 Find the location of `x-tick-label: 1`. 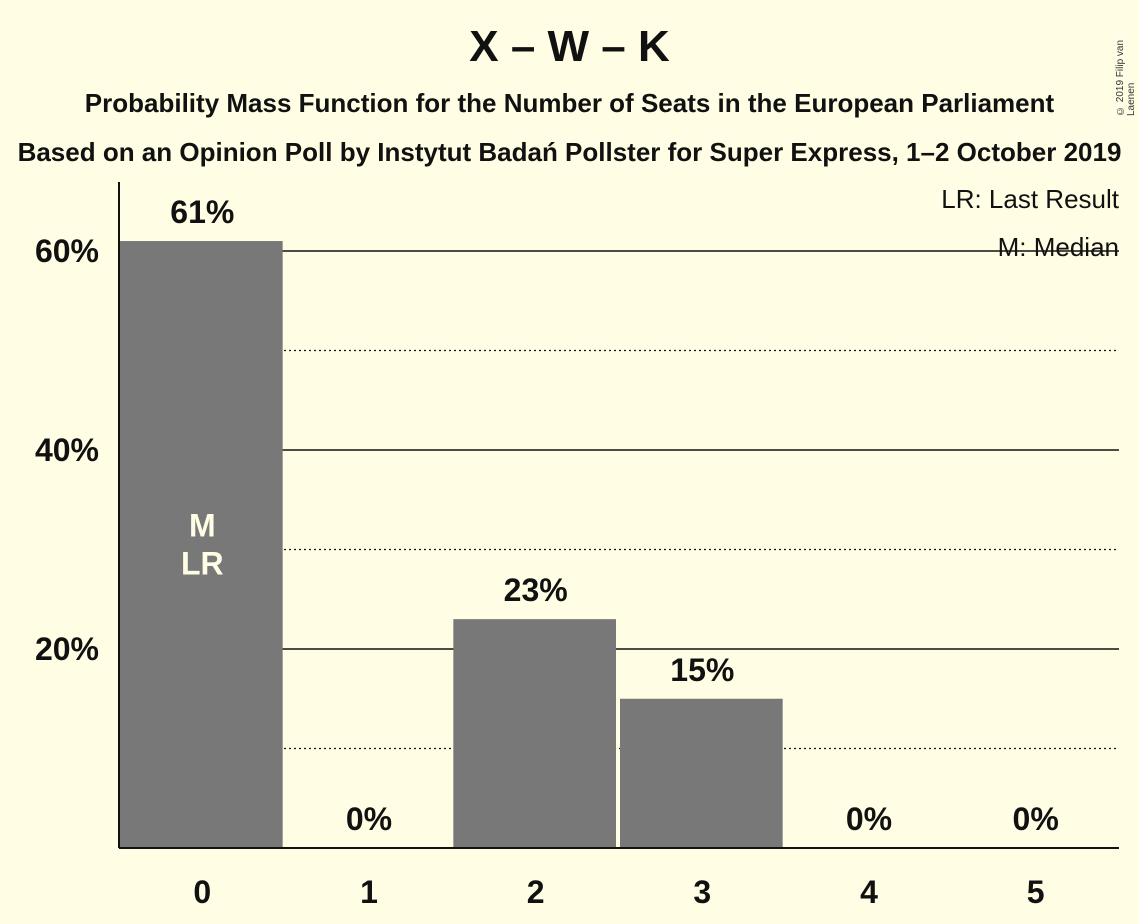

x-tick-label: 1 is located at coordinates (369, 892).